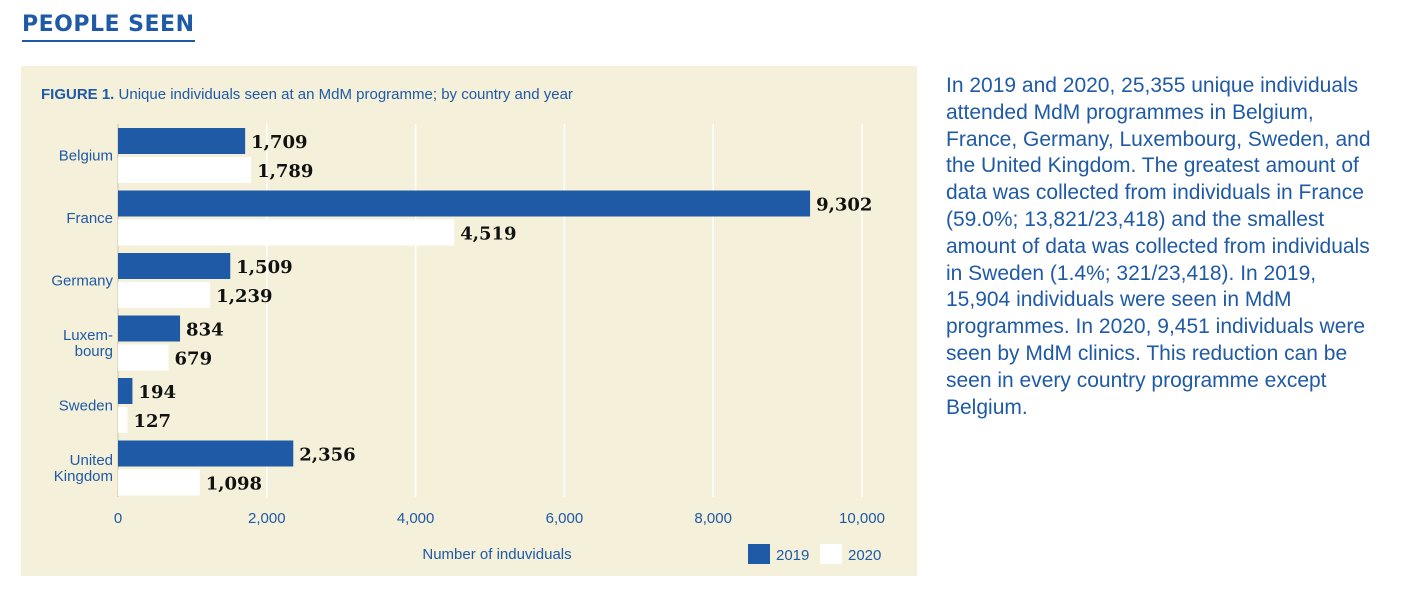 This screenshot has width=1414, height=609. Describe the element at coordinates (267, 518) in the screenshot. I see `x-tick-label: 2,000` at that location.